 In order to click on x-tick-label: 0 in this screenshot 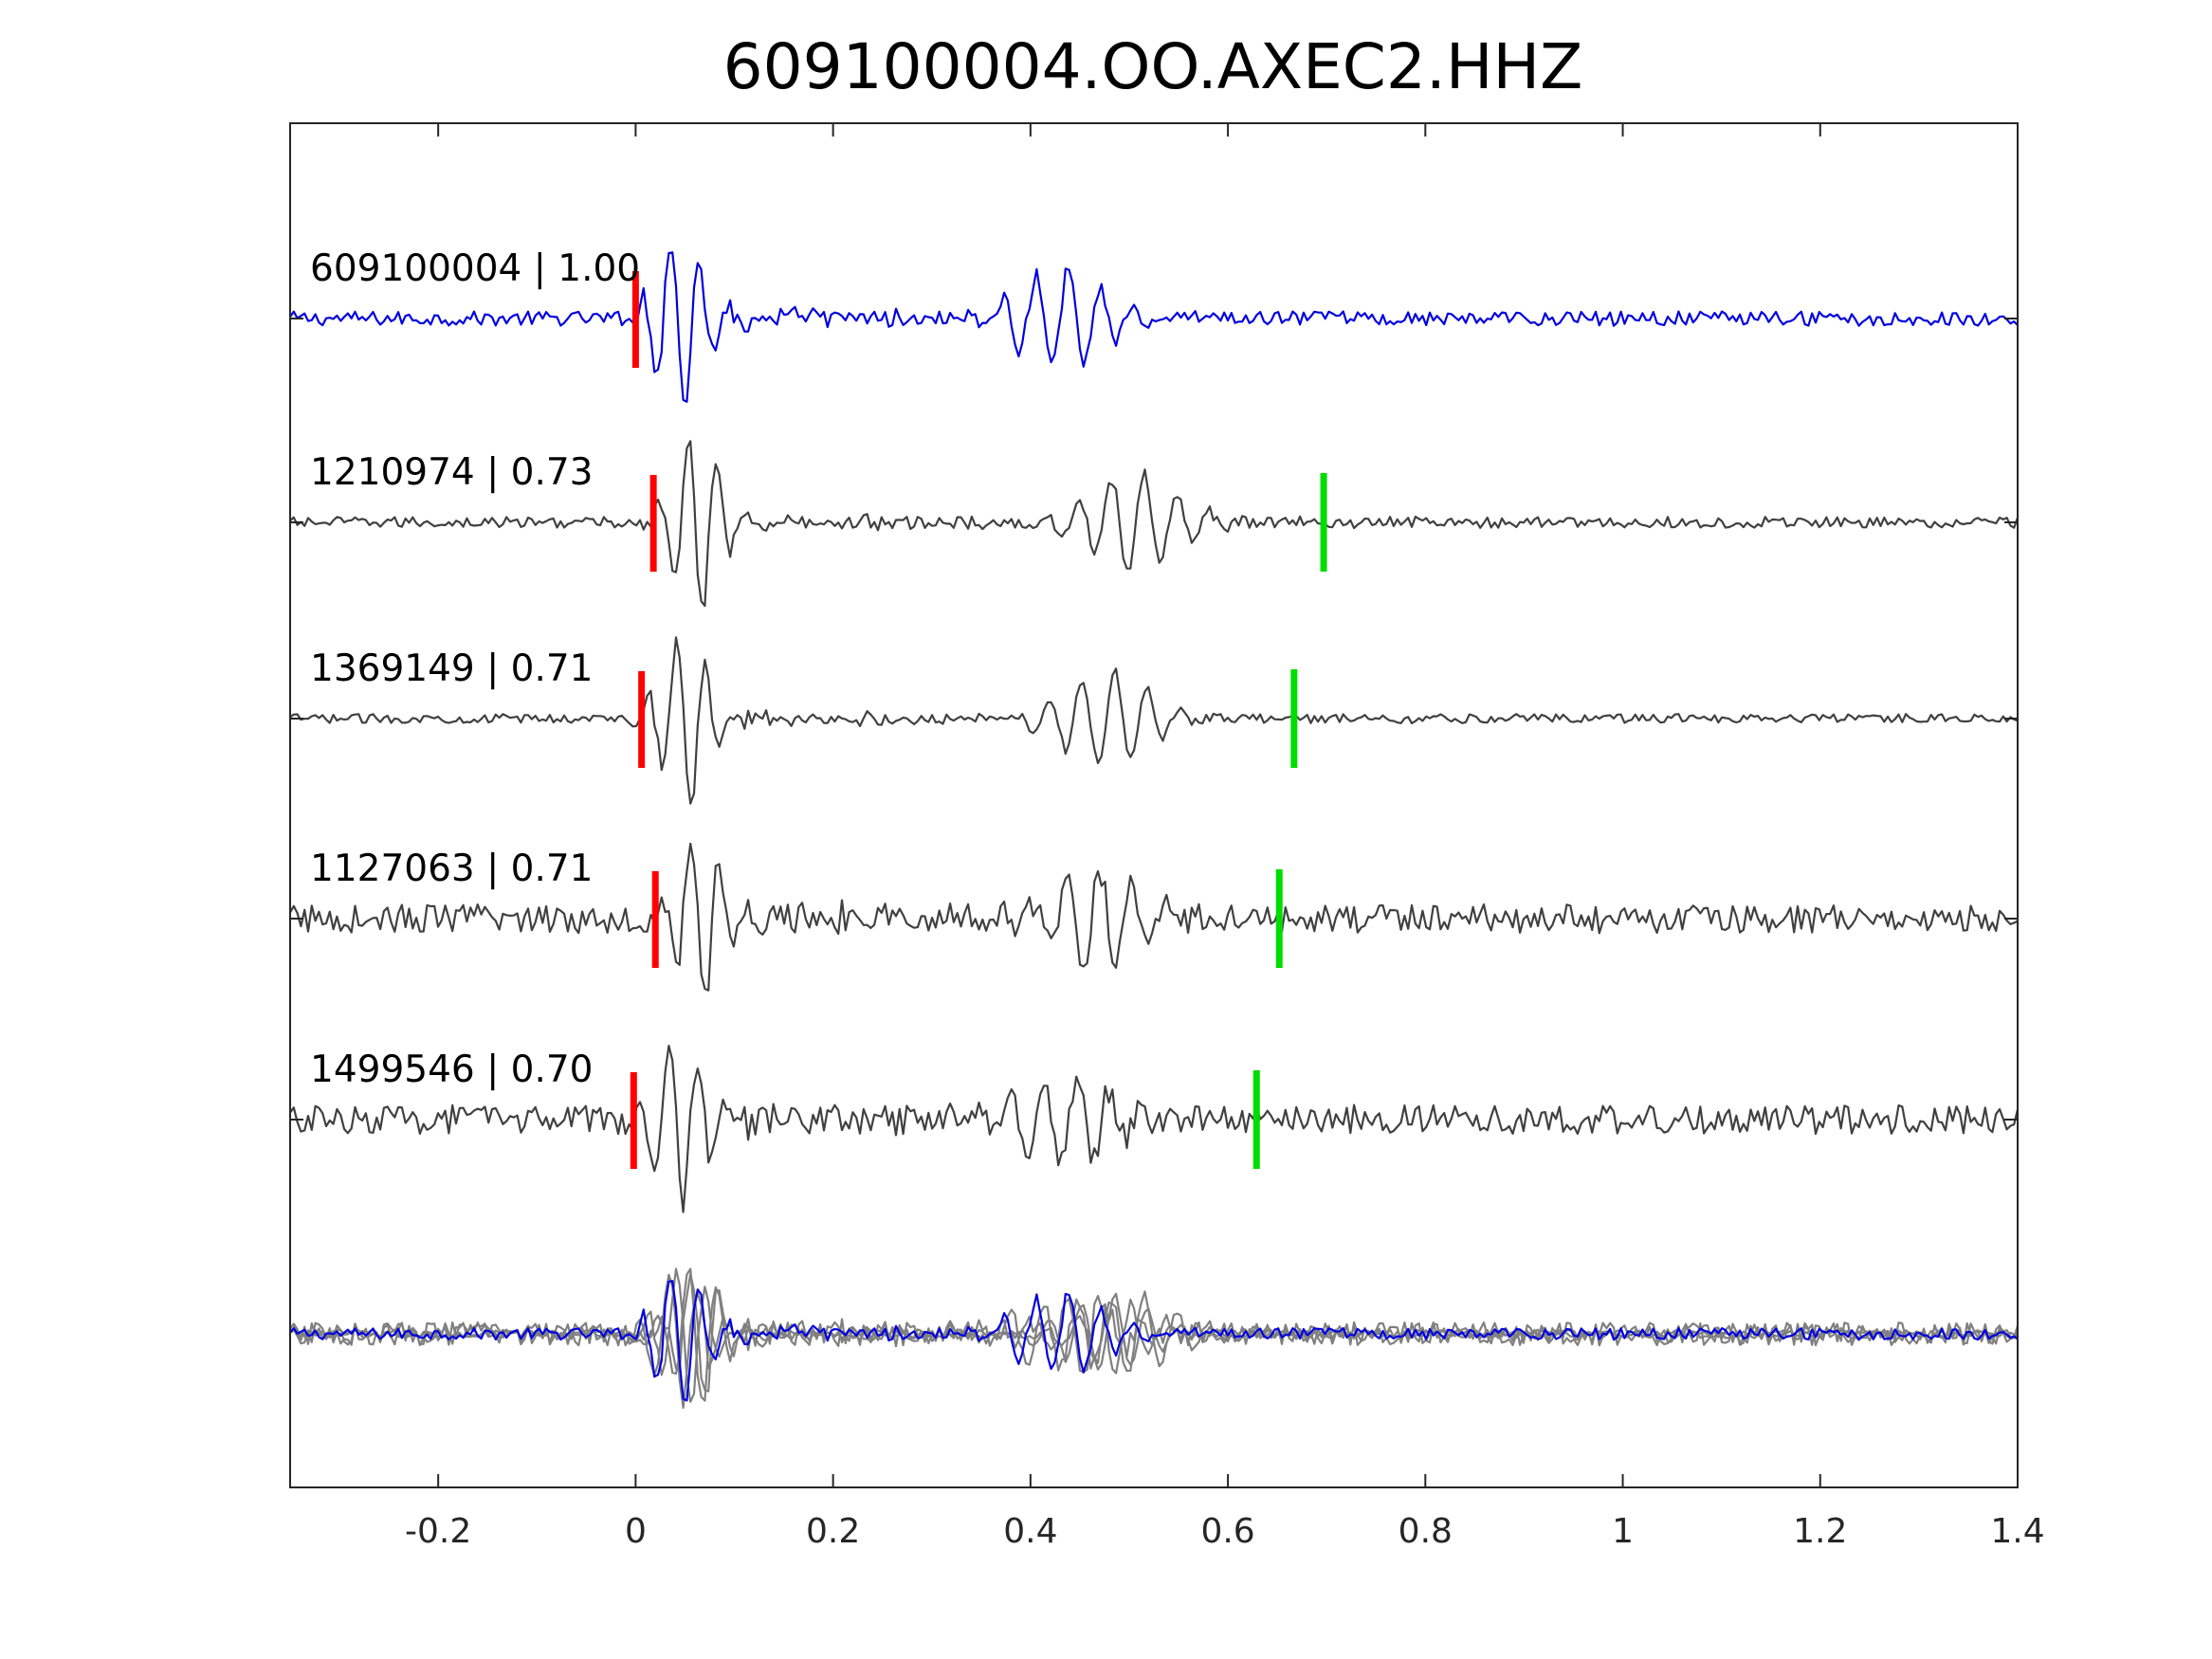, I will do `click(636, 1531)`.